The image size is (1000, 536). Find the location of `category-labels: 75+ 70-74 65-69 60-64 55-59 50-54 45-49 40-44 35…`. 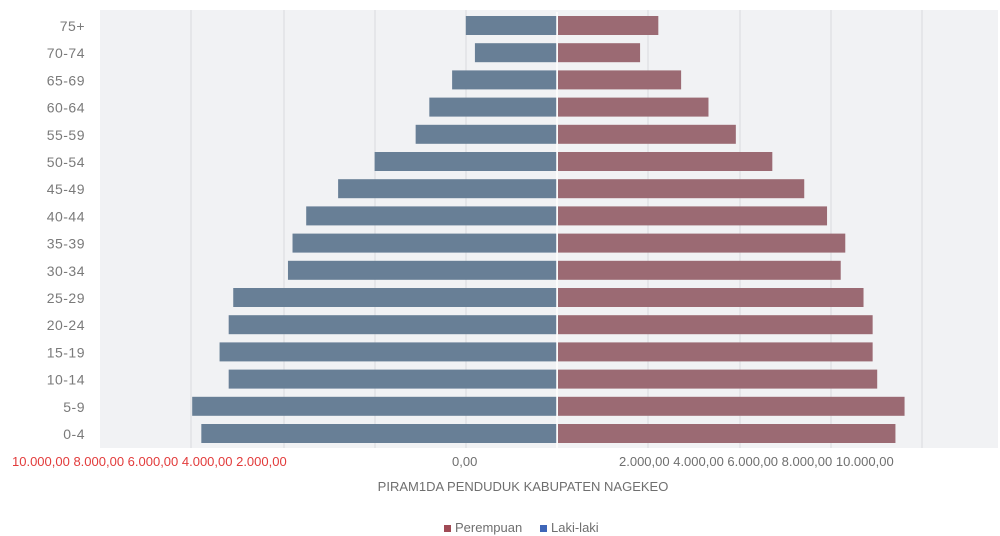

category-labels: 75+ 70-74 65-69 60-64 55-59 50-54 45-49 40-44 35… is located at coordinates (66, 230).